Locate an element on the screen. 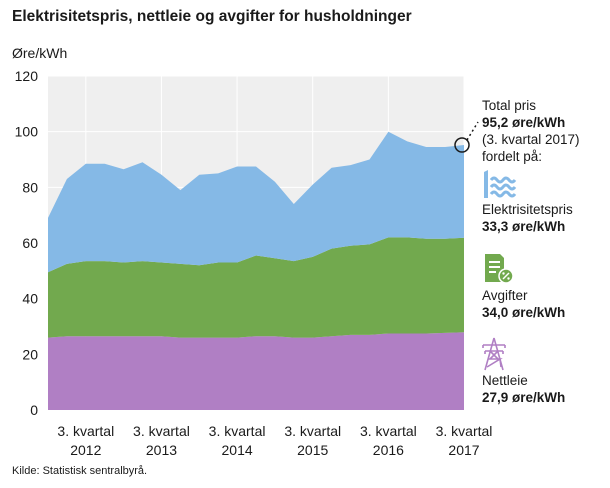 This screenshot has height=488, width=610. y-axis-unit-label: Øre/kWh is located at coordinates (40, 53).